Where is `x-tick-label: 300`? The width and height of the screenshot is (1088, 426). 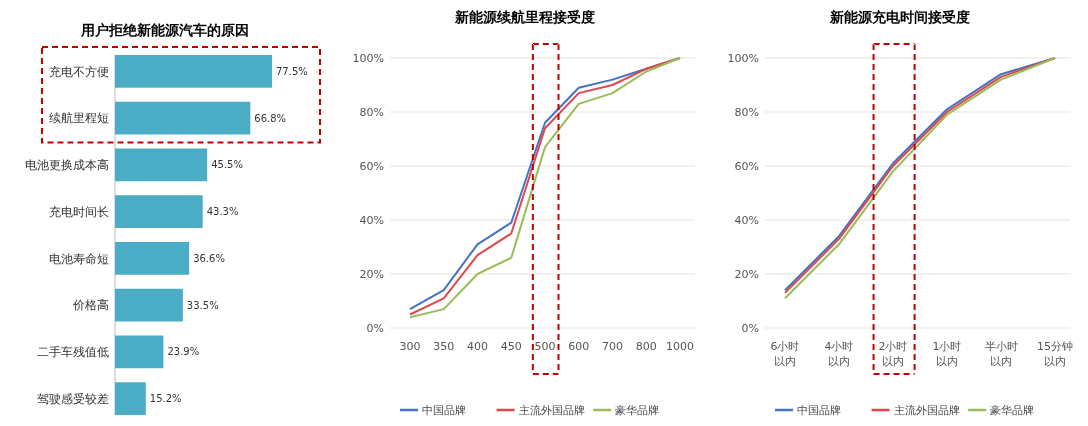
x-tick-label: 300 is located at coordinates (410, 346).